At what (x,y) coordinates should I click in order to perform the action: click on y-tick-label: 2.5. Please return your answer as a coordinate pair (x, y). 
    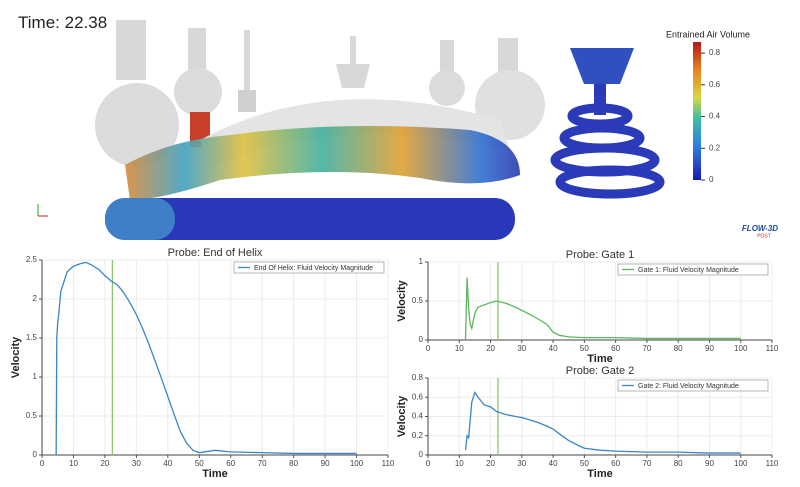
    Looking at the image, I should click on (32, 259).